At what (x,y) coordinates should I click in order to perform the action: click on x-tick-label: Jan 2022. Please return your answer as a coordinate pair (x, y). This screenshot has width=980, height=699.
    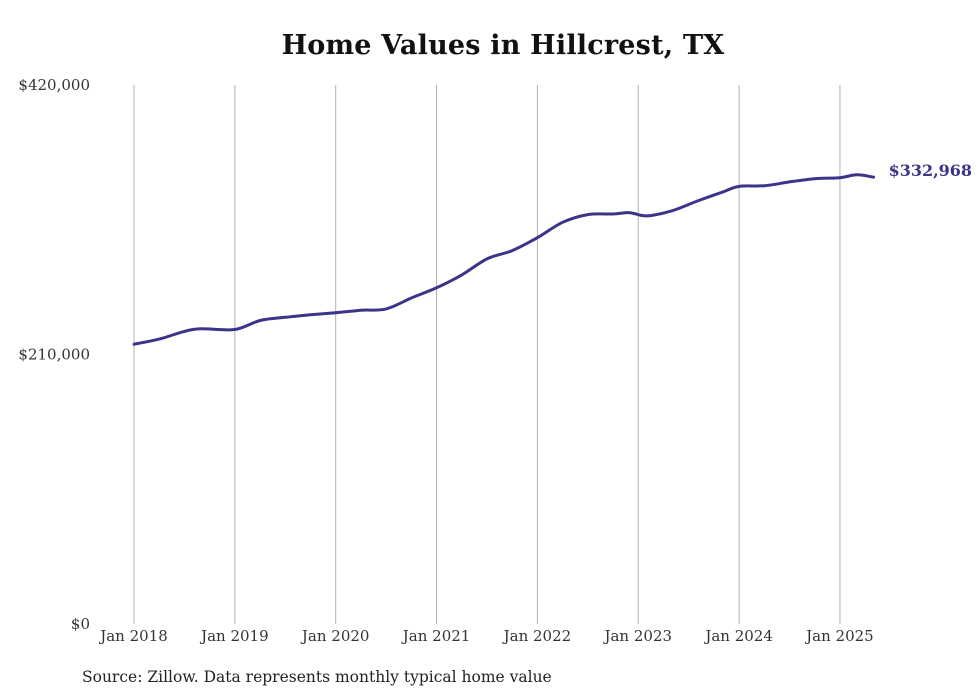
    Looking at the image, I should click on (537, 636).